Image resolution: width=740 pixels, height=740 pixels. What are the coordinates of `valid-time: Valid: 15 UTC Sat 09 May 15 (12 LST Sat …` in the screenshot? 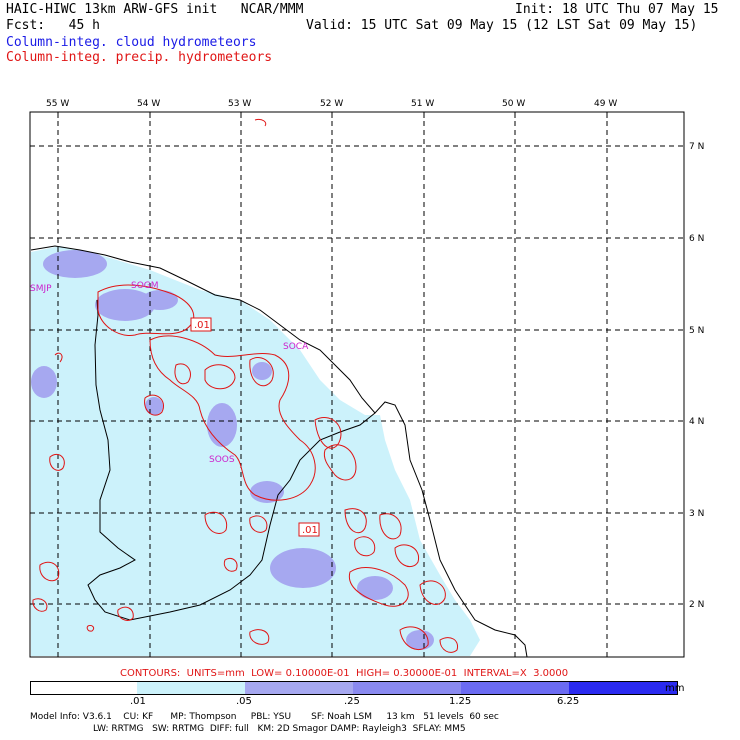 It's located at (502, 25).